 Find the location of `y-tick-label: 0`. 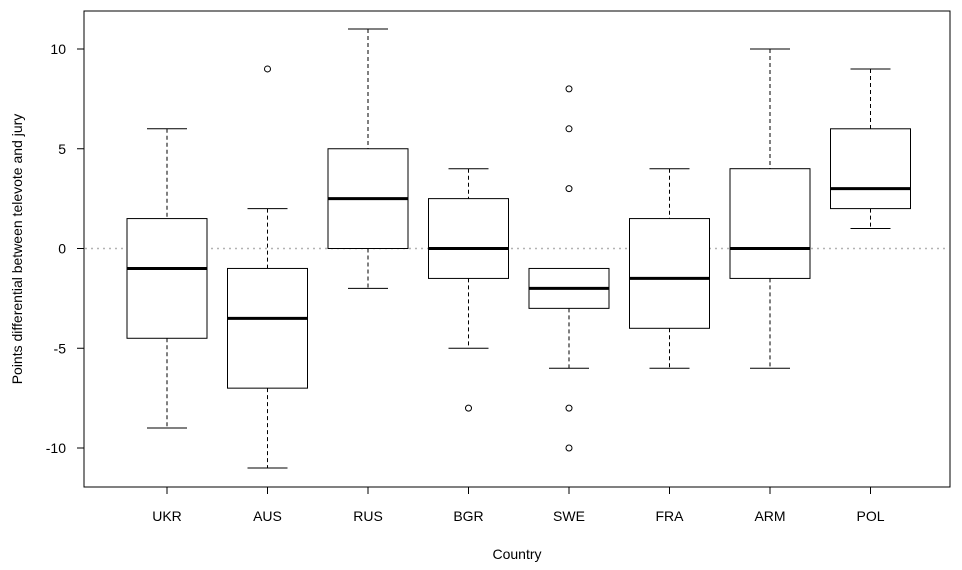

y-tick-label: 0 is located at coordinates (62, 249).